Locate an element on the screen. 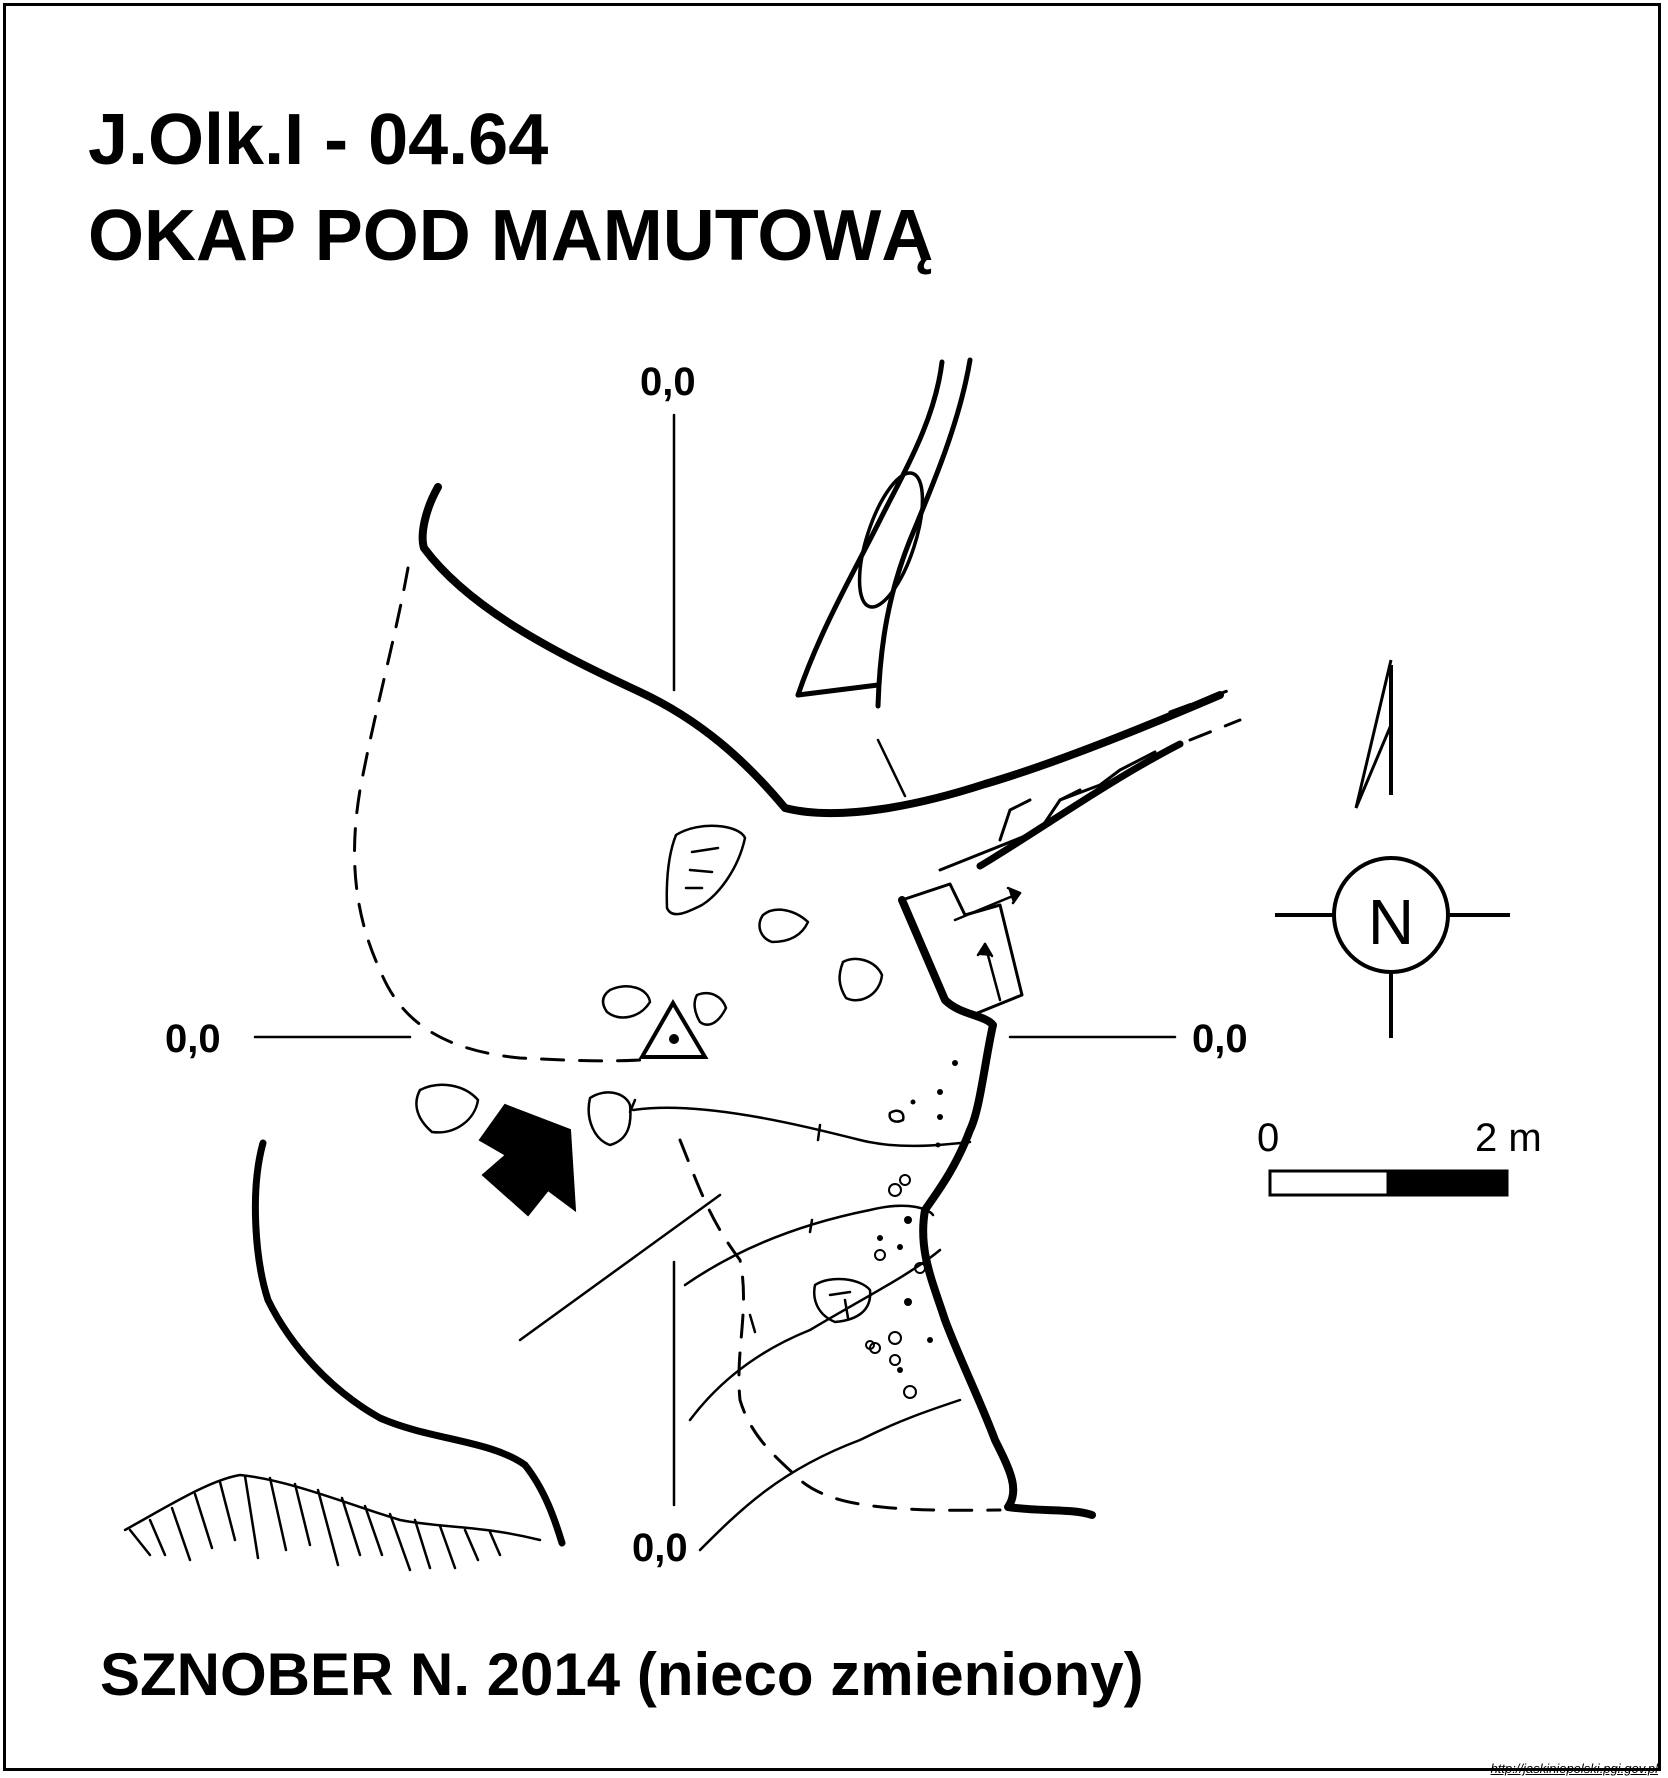 The image size is (1668, 1778). survey-arrows is located at coordinates (987, 944).